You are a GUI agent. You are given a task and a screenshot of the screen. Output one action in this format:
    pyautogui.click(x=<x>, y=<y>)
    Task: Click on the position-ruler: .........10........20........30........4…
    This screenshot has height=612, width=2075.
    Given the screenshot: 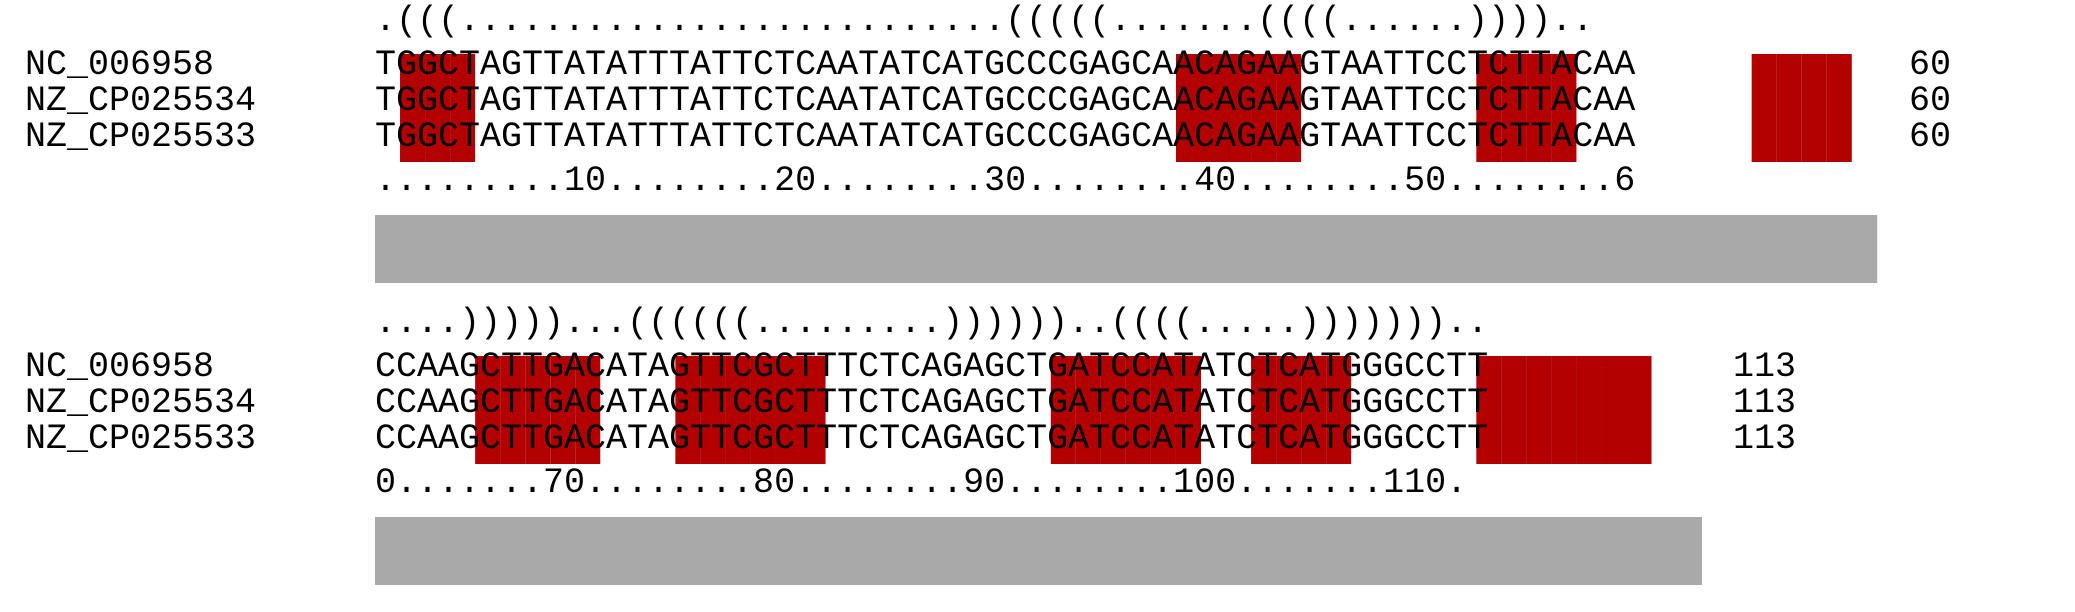 What is the action you would take?
    pyautogui.click(x=1005, y=181)
    